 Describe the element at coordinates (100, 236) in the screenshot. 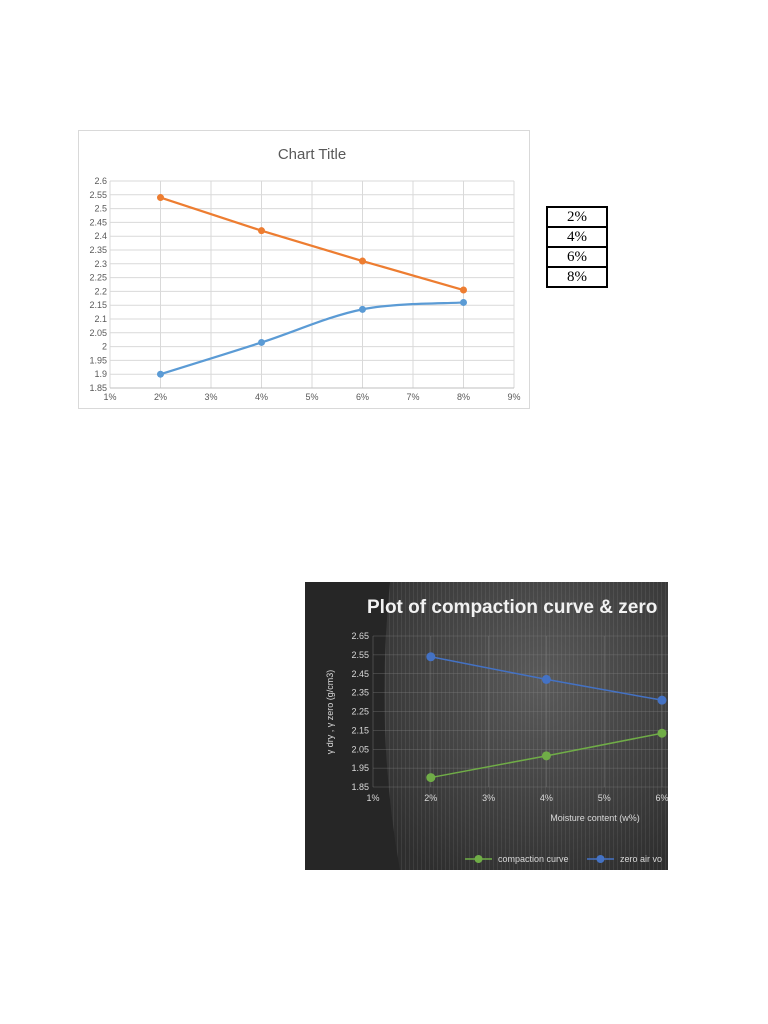

I see `y-tick-label: 2.4` at that location.